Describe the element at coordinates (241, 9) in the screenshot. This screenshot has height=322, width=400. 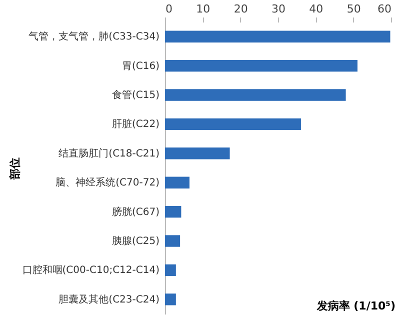
I see `x-tick-label: 20` at that location.